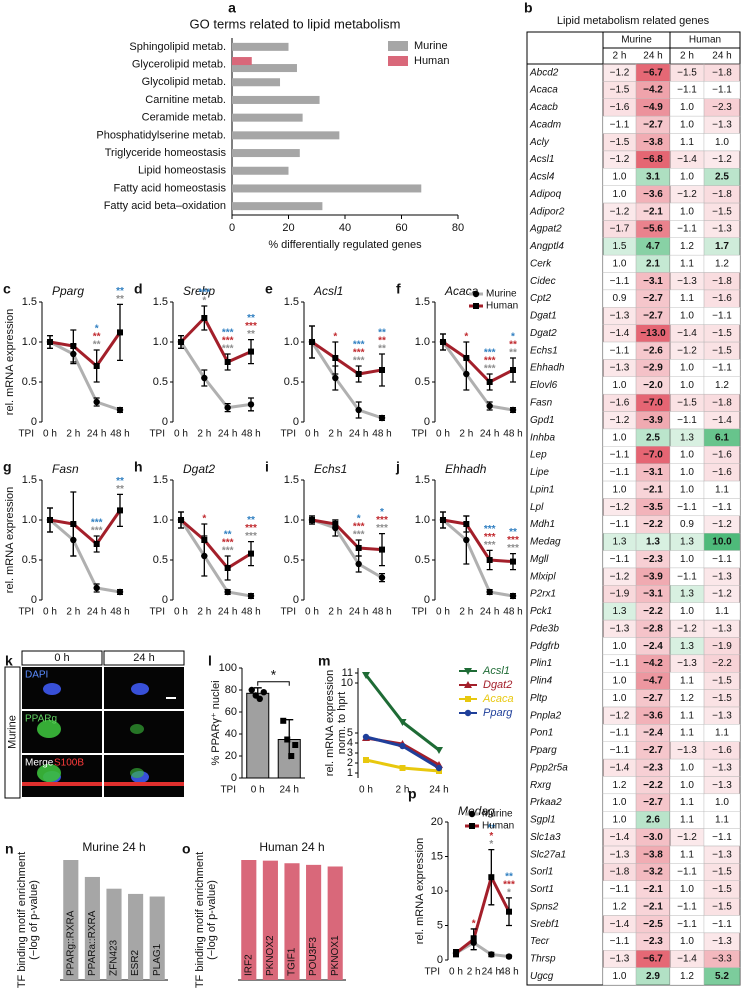 This screenshot has width=745, height=988. What do you see at coordinates (653, 872) in the screenshot?
I see `table-value: −3.2` at bounding box center [653, 872].